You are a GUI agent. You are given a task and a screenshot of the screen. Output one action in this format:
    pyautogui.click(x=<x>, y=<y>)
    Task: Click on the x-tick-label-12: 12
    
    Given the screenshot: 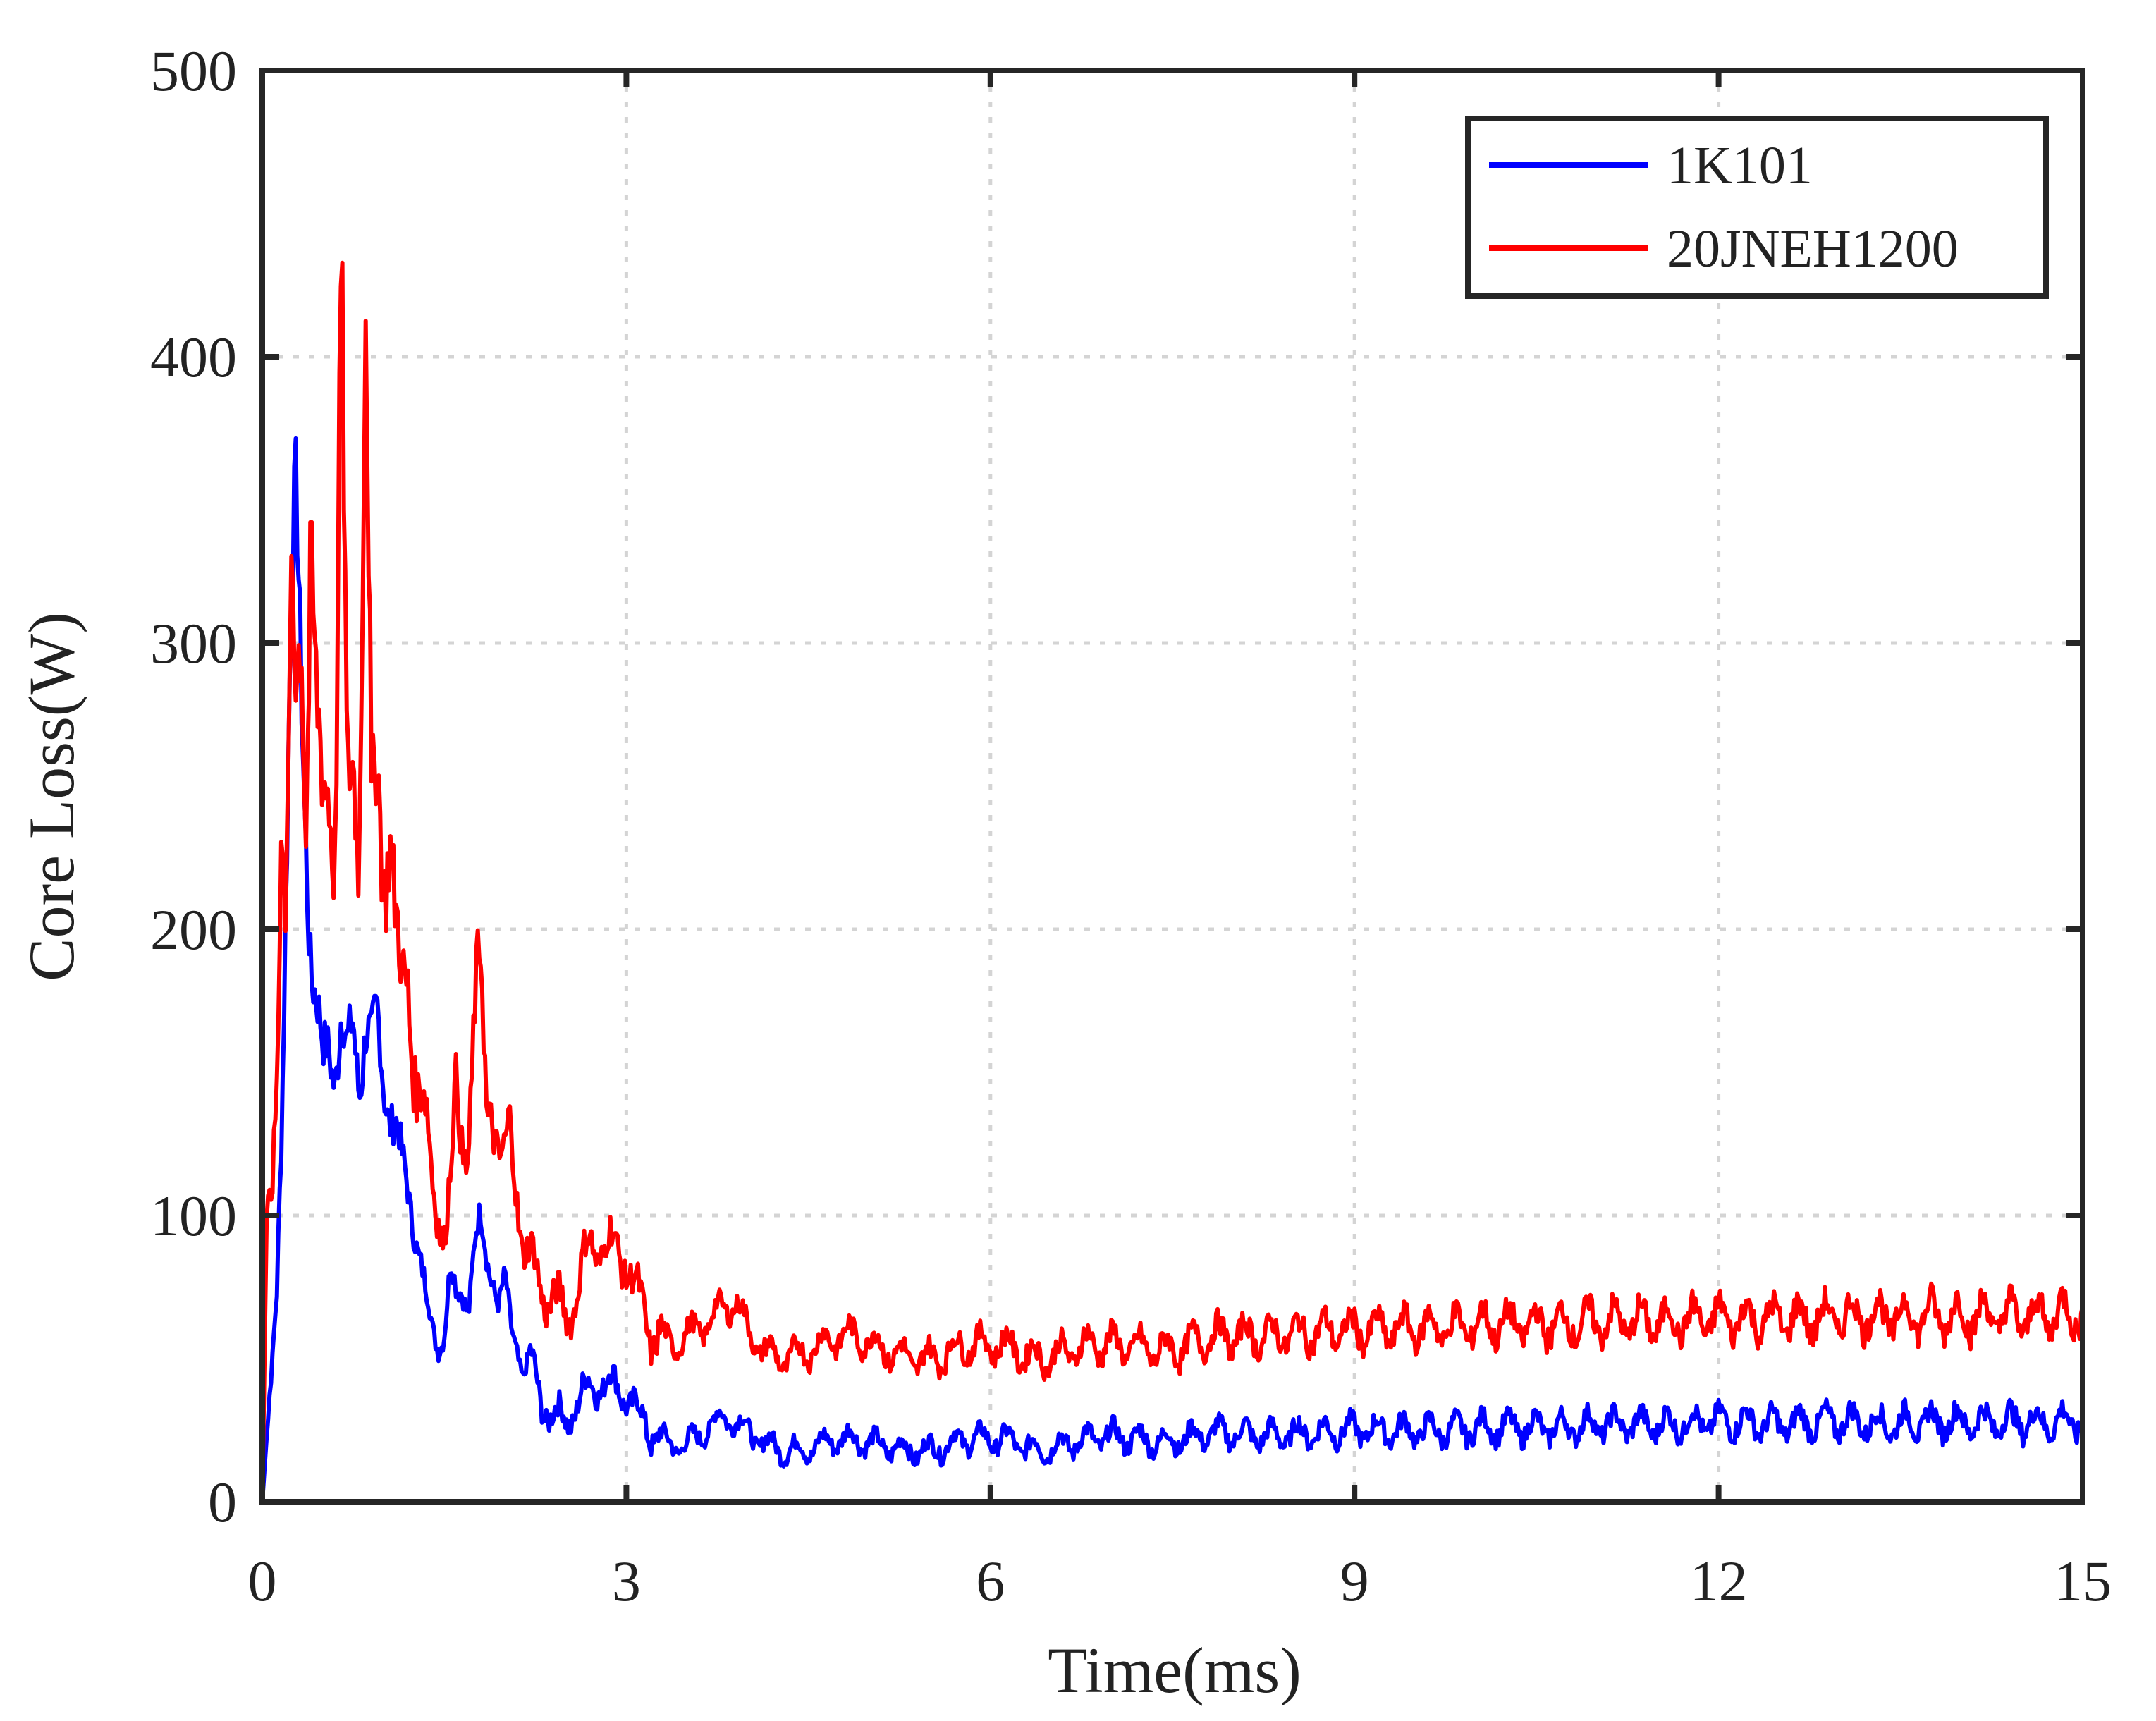 What is the action you would take?
    pyautogui.click(x=1719, y=1581)
    